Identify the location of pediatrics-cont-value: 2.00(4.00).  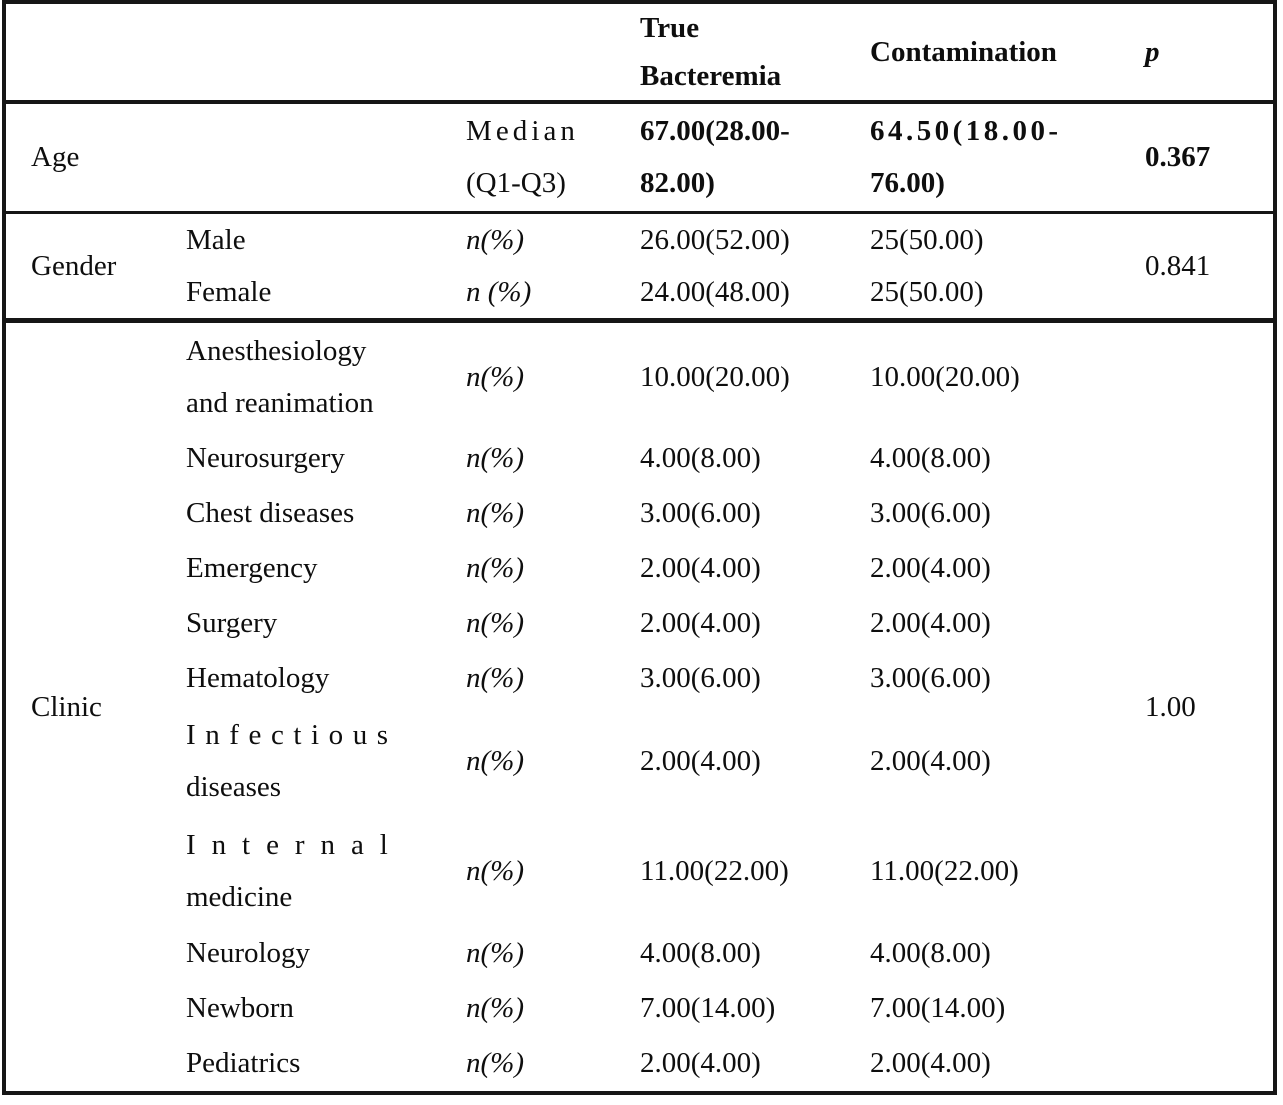
(930, 1063).